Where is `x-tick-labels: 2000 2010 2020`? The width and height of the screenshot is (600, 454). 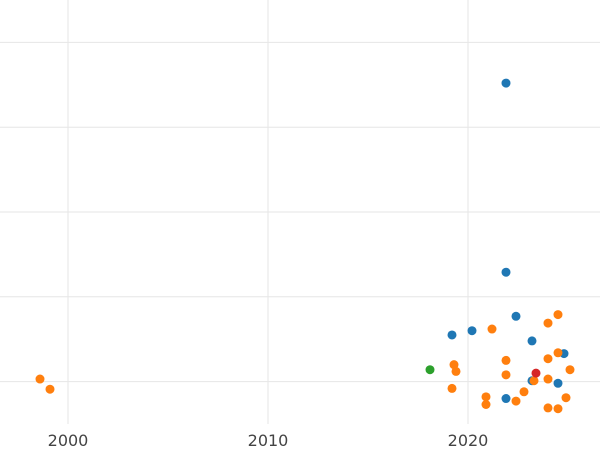
x-tick-labels: 2000 2010 2020 is located at coordinates (268, 440).